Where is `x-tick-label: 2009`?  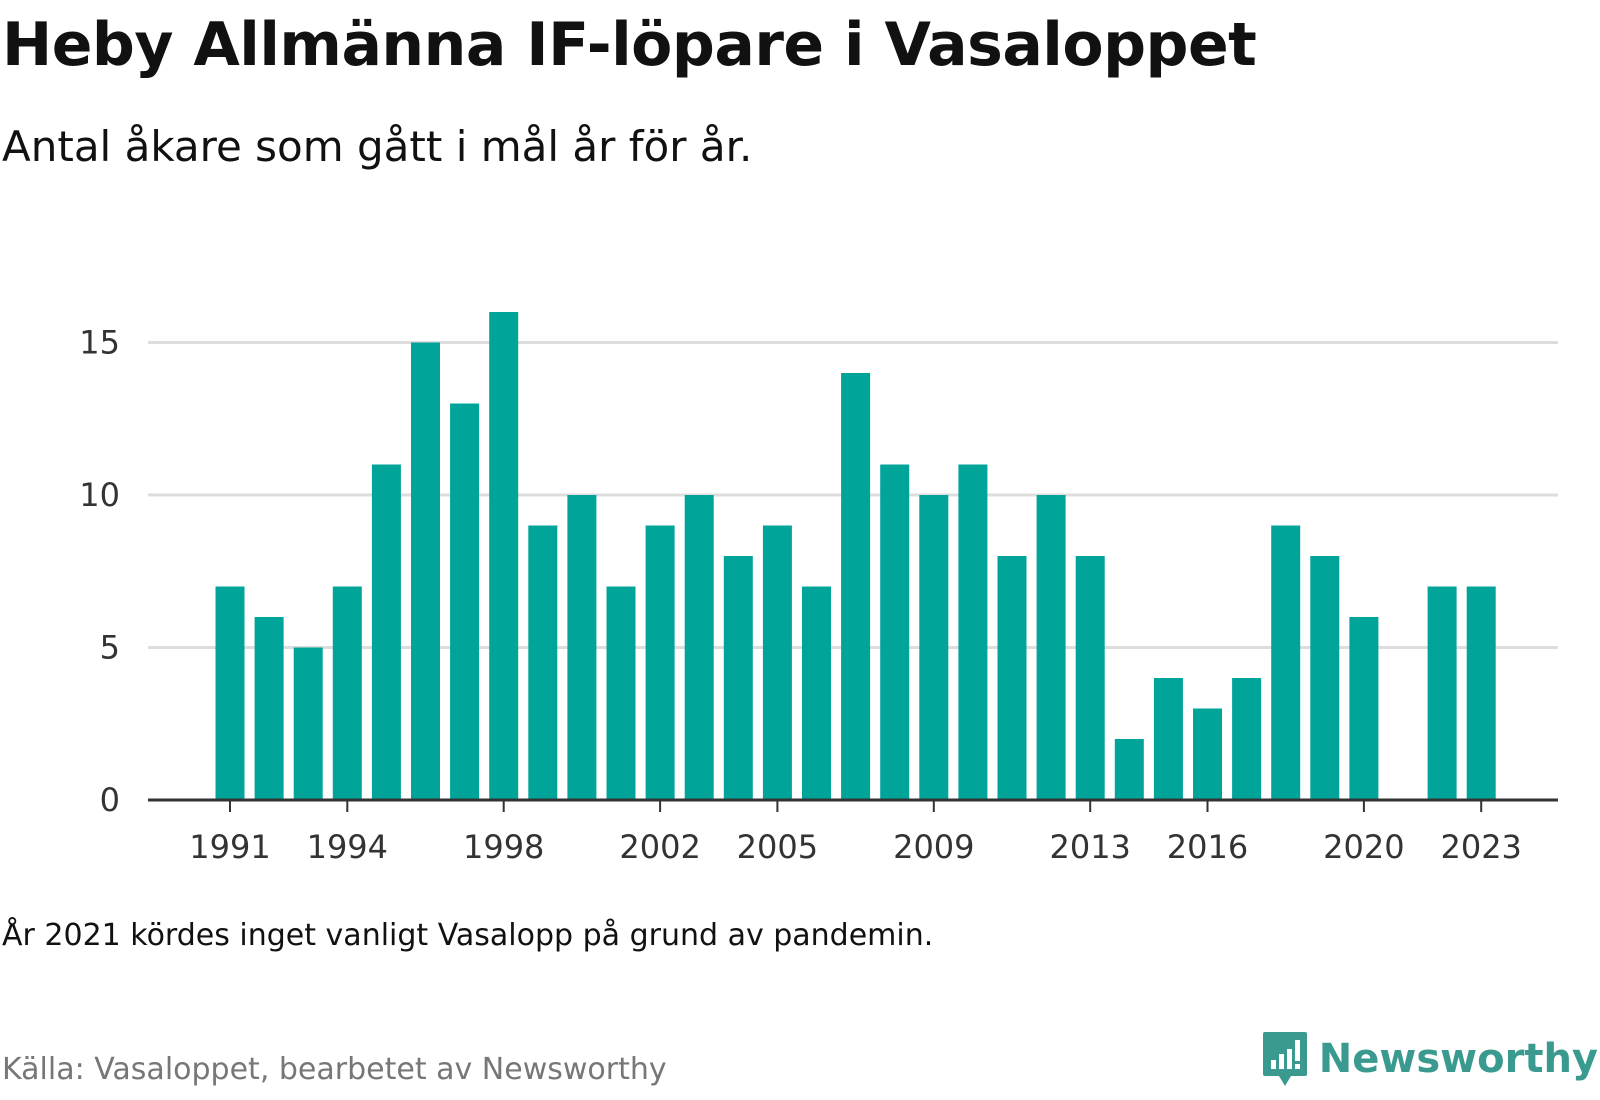
x-tick-label: 2009 is located at coordinates (933, 847).